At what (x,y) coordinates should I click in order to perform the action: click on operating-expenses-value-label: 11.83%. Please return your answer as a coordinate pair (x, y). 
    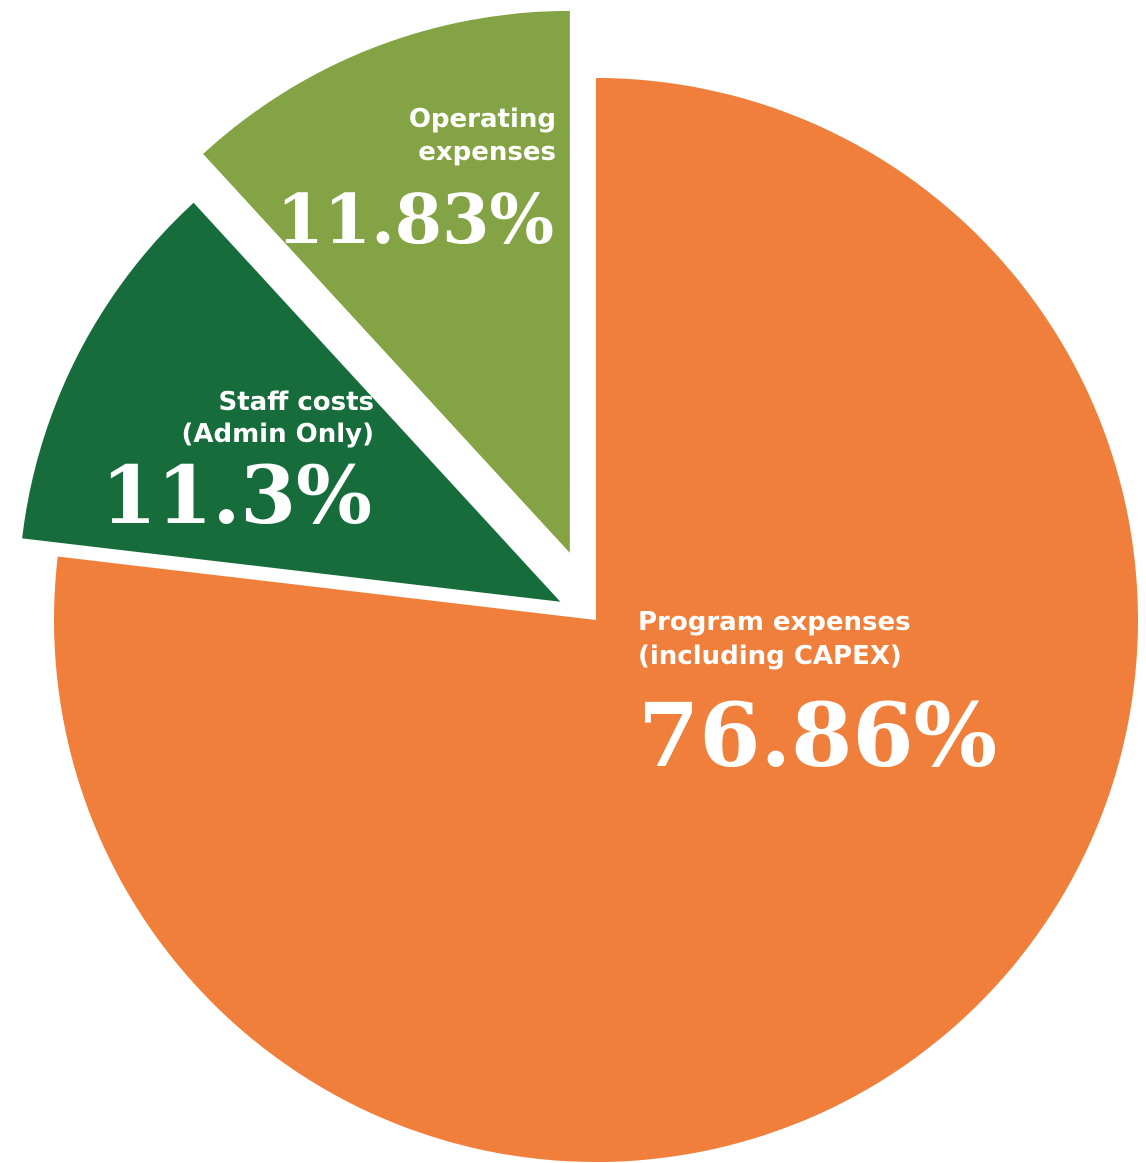
    Looking at the image, I should click on (415, 220).